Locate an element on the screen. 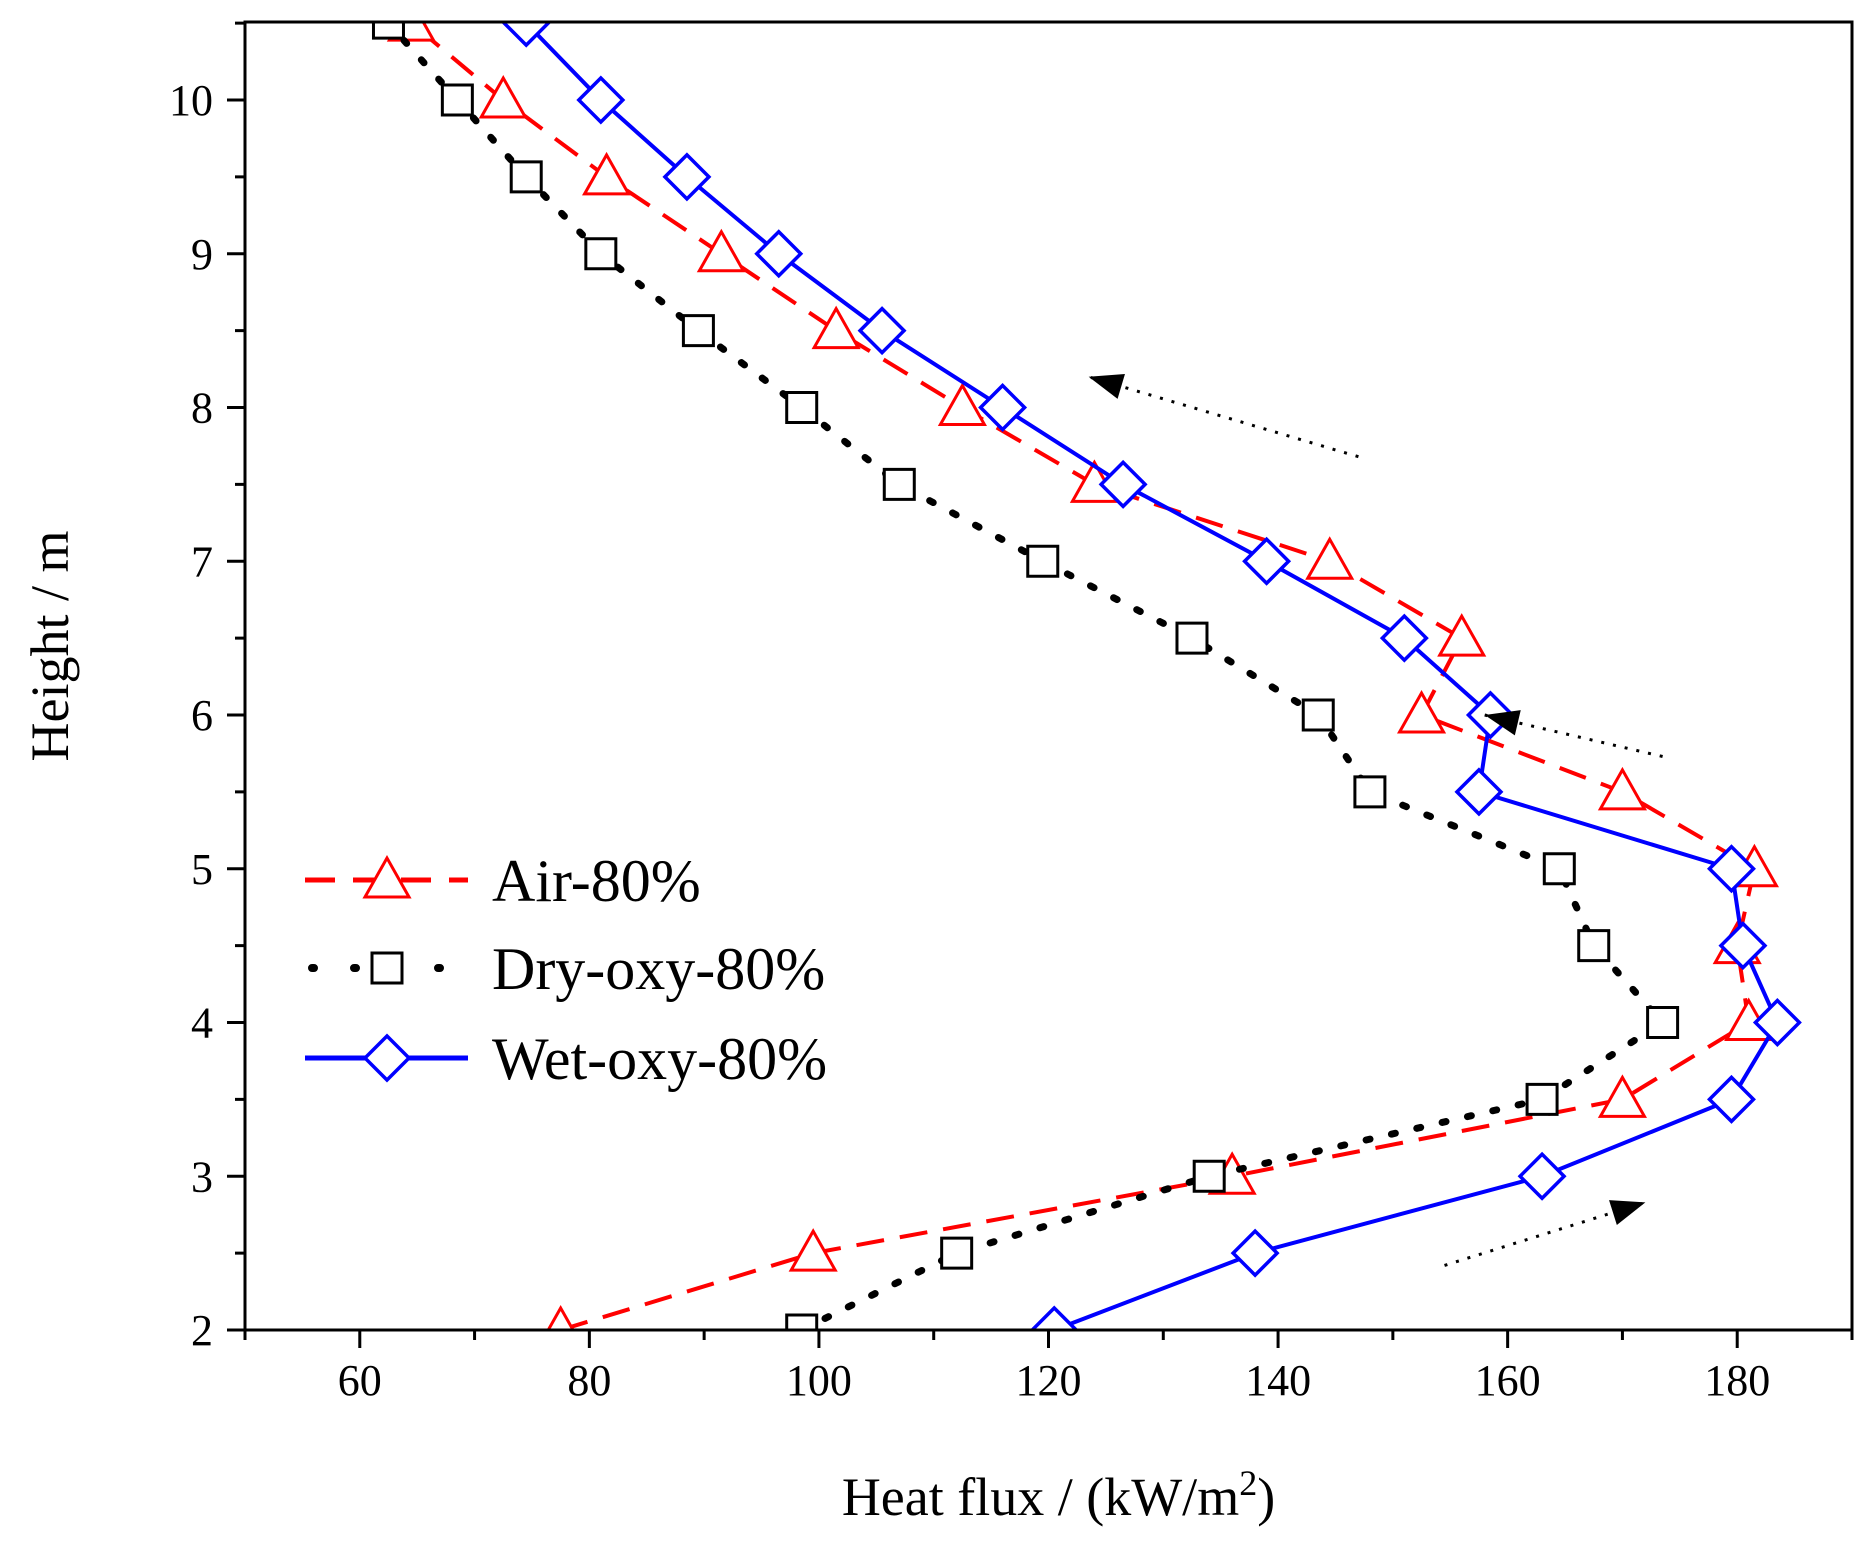  x-tick-label-160: 160 is located at coordinates (1508, 1380).